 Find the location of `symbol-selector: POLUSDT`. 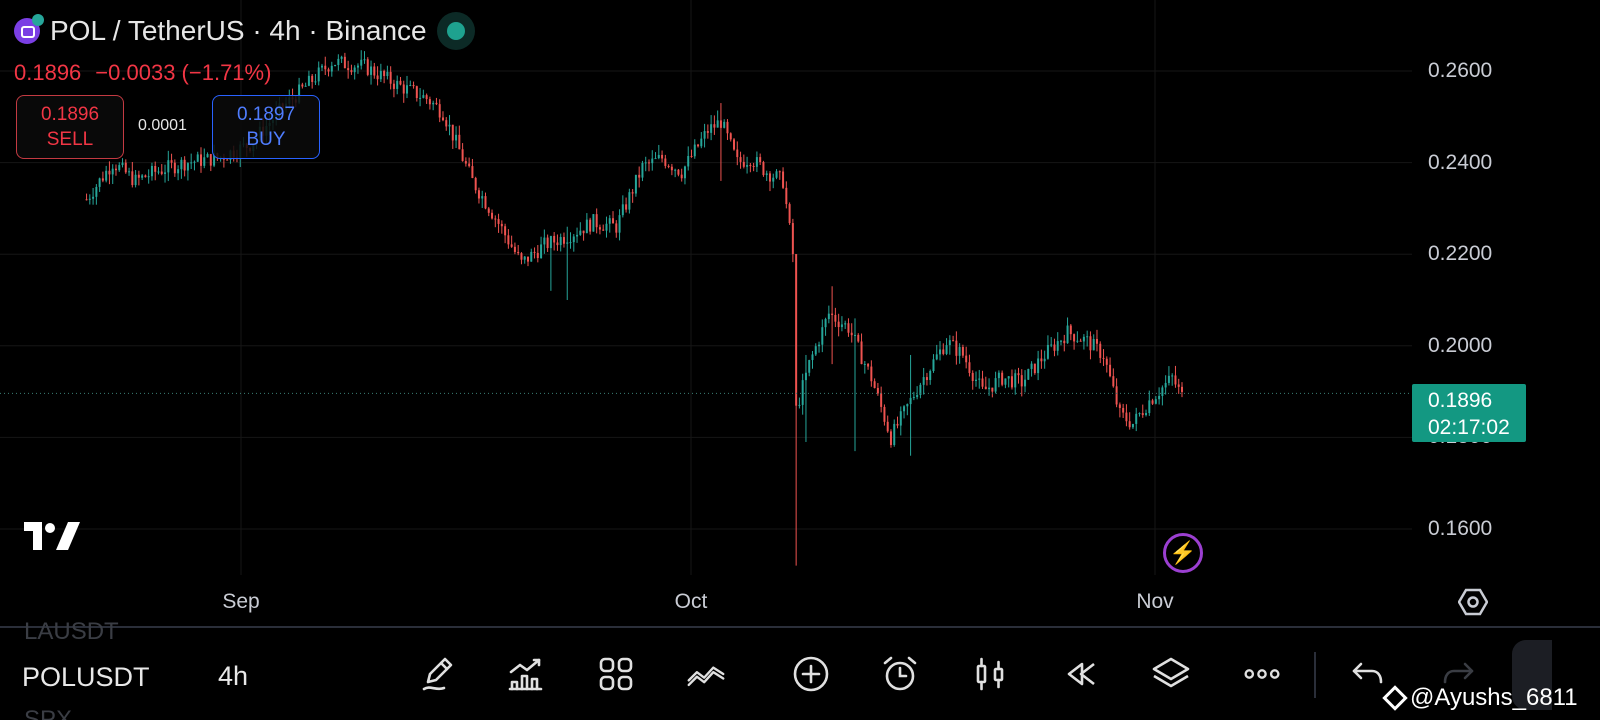

symbol-selector: POLUSDT is located at coordinates (86, 677).